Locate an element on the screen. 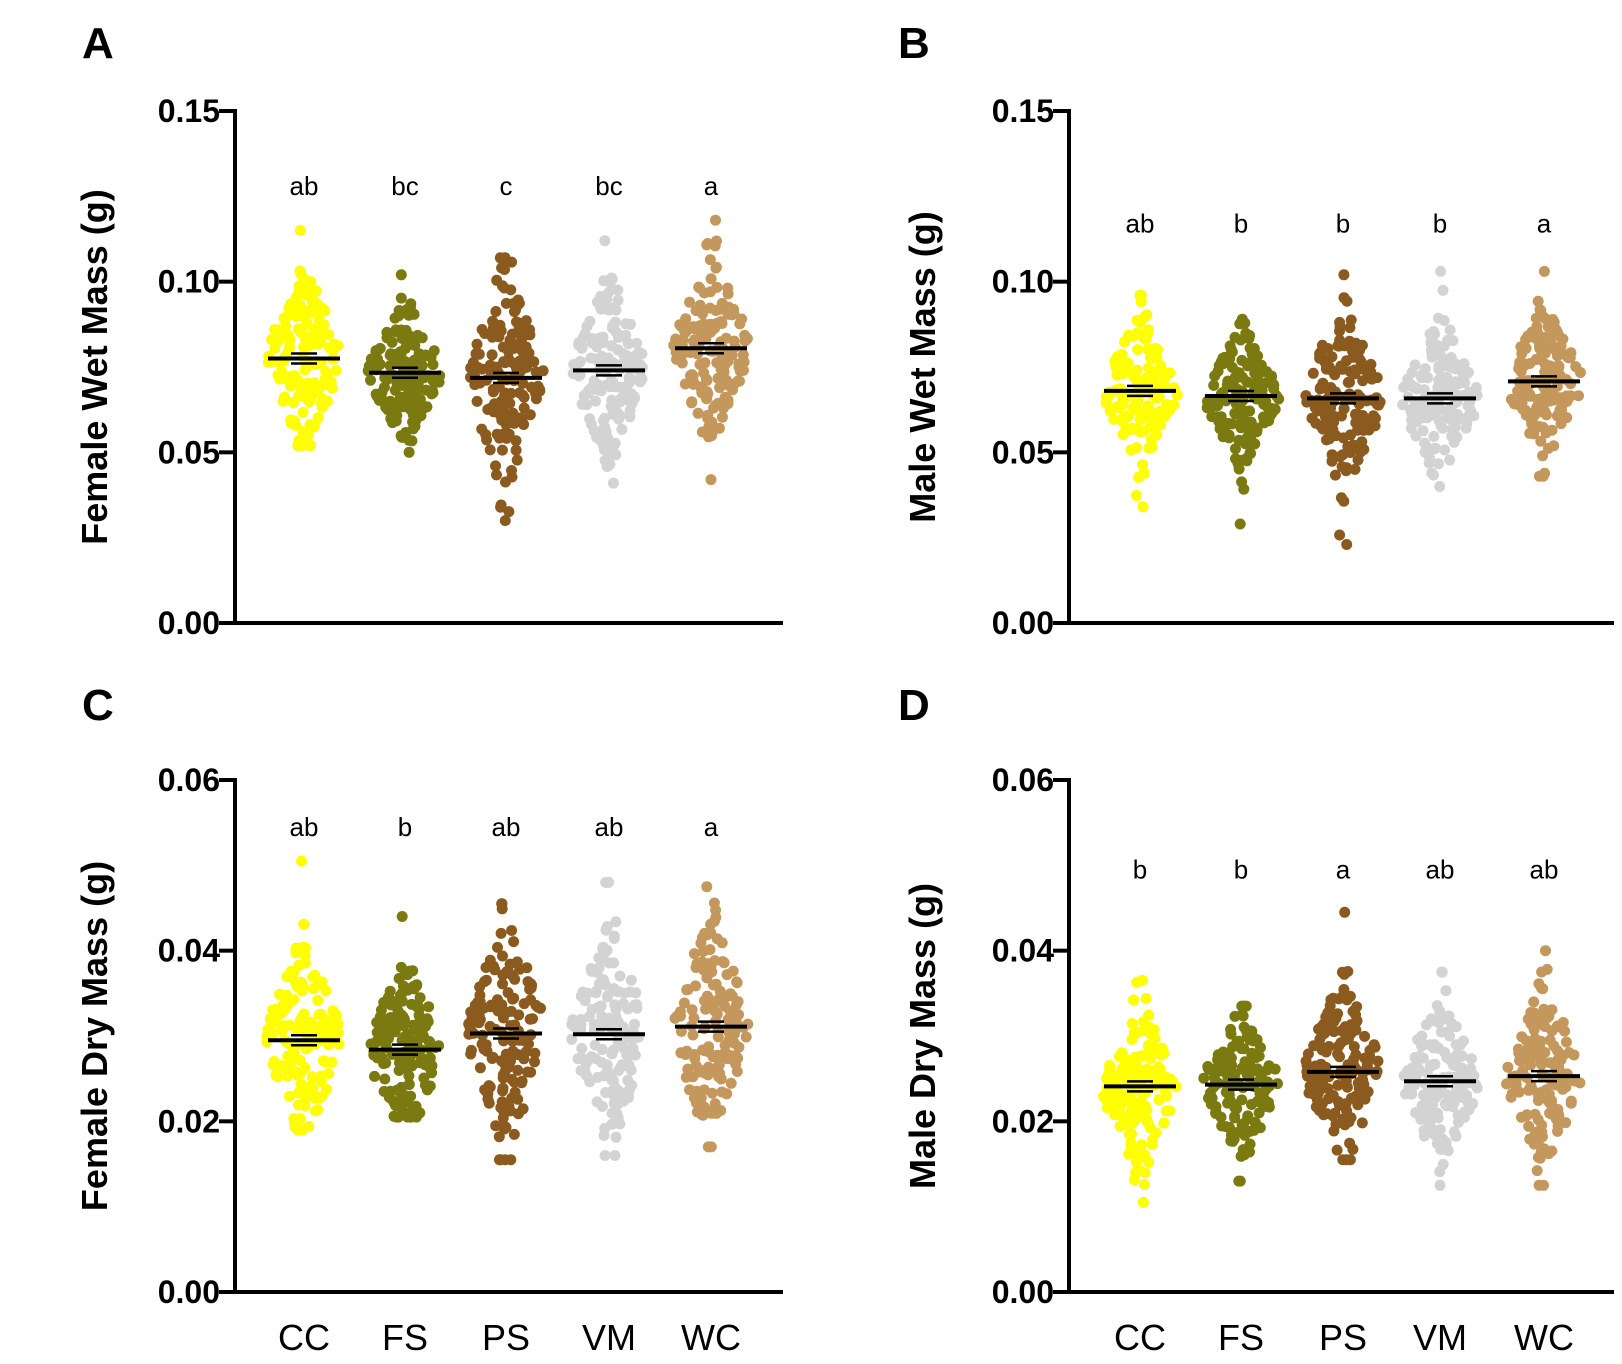 This screenshot has width=1622, height=1364. significance-letter-ps: c is located at coordinates (506, 186).